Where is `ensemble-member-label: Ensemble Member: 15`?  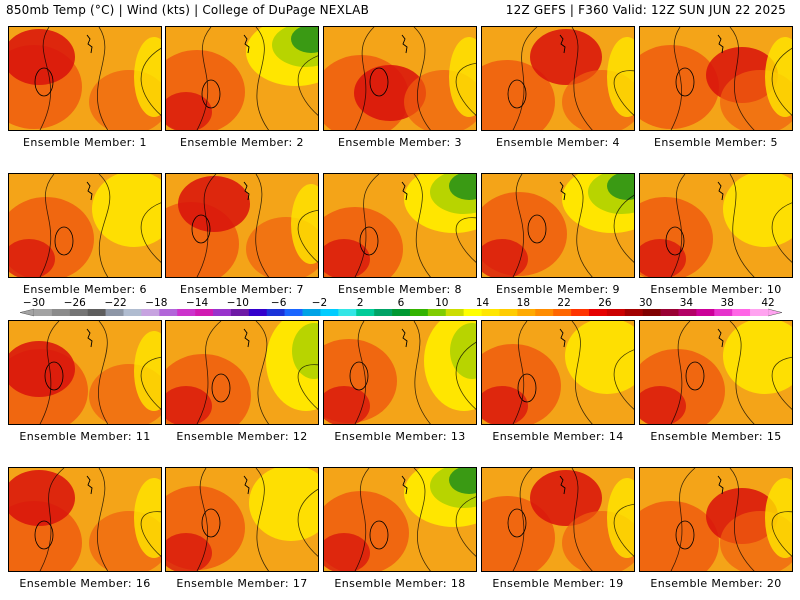 ensemble-member-label: Ensemble Member: 15 is located at coordinates (716, 436).